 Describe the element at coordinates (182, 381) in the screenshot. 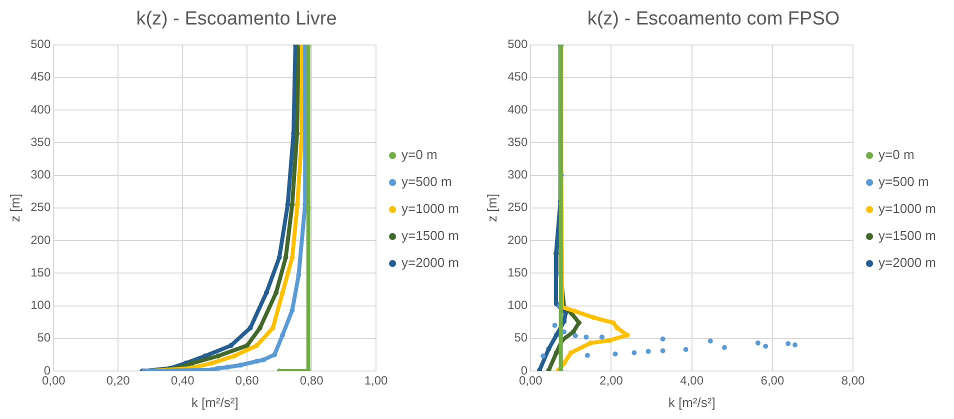

I see `x-tick-label: 0,40` at that location.